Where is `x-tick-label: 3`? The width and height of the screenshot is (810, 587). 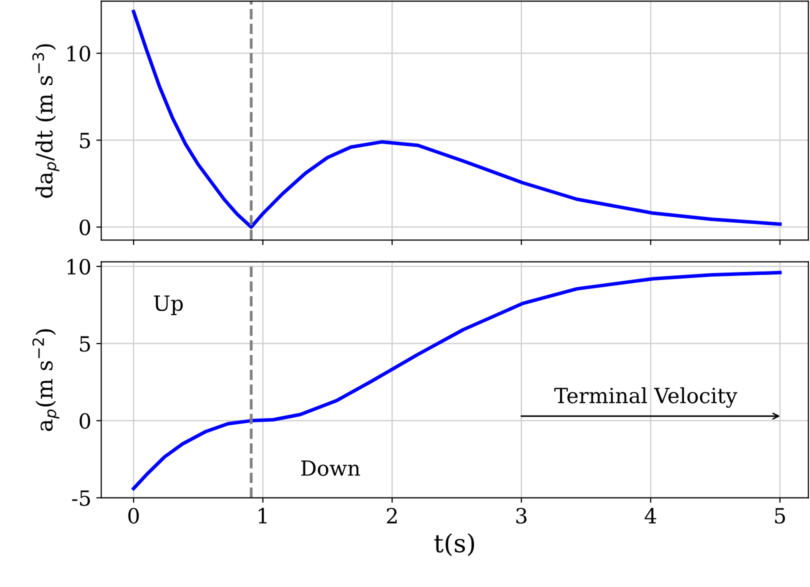
x-tick-label: 3 is located at coordinates (521, 516).